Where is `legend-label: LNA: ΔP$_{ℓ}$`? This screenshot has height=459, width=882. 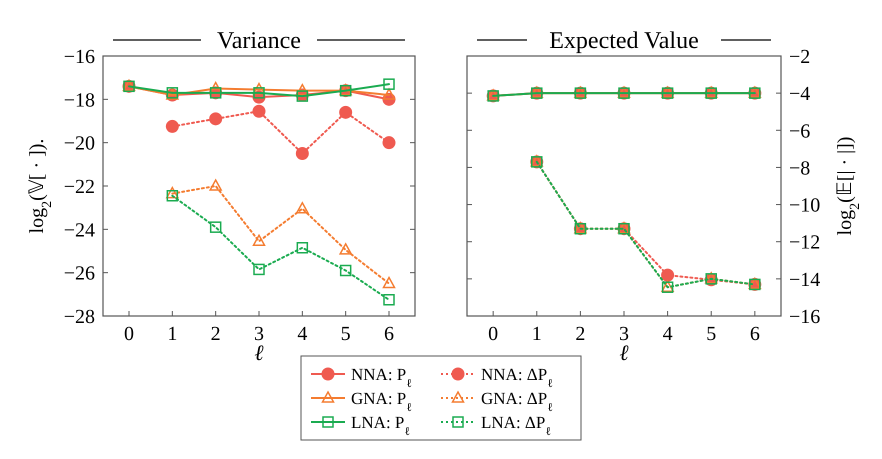 legend-label: LNA: ΔP$_{ℓ}$ is located at coordinates (516, 425).